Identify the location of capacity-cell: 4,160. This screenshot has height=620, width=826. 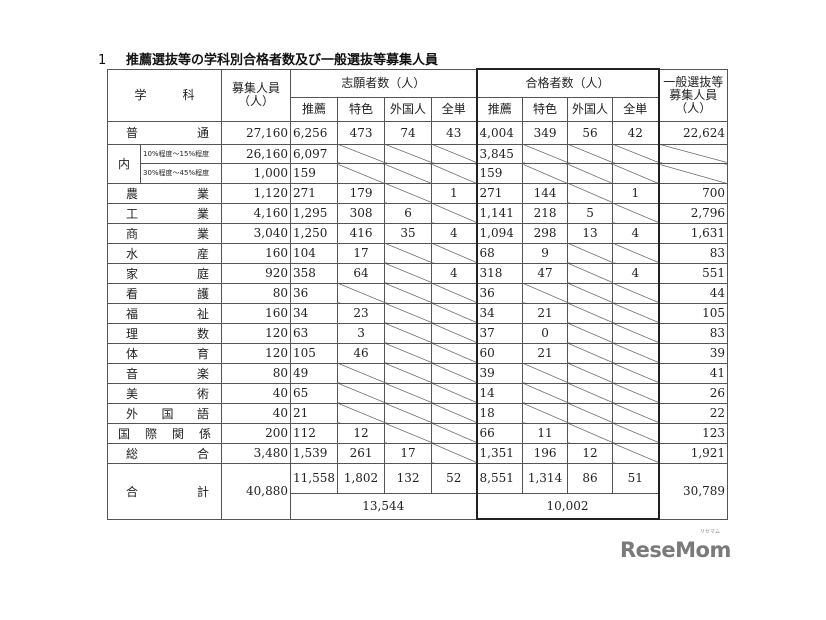
(256, 213).